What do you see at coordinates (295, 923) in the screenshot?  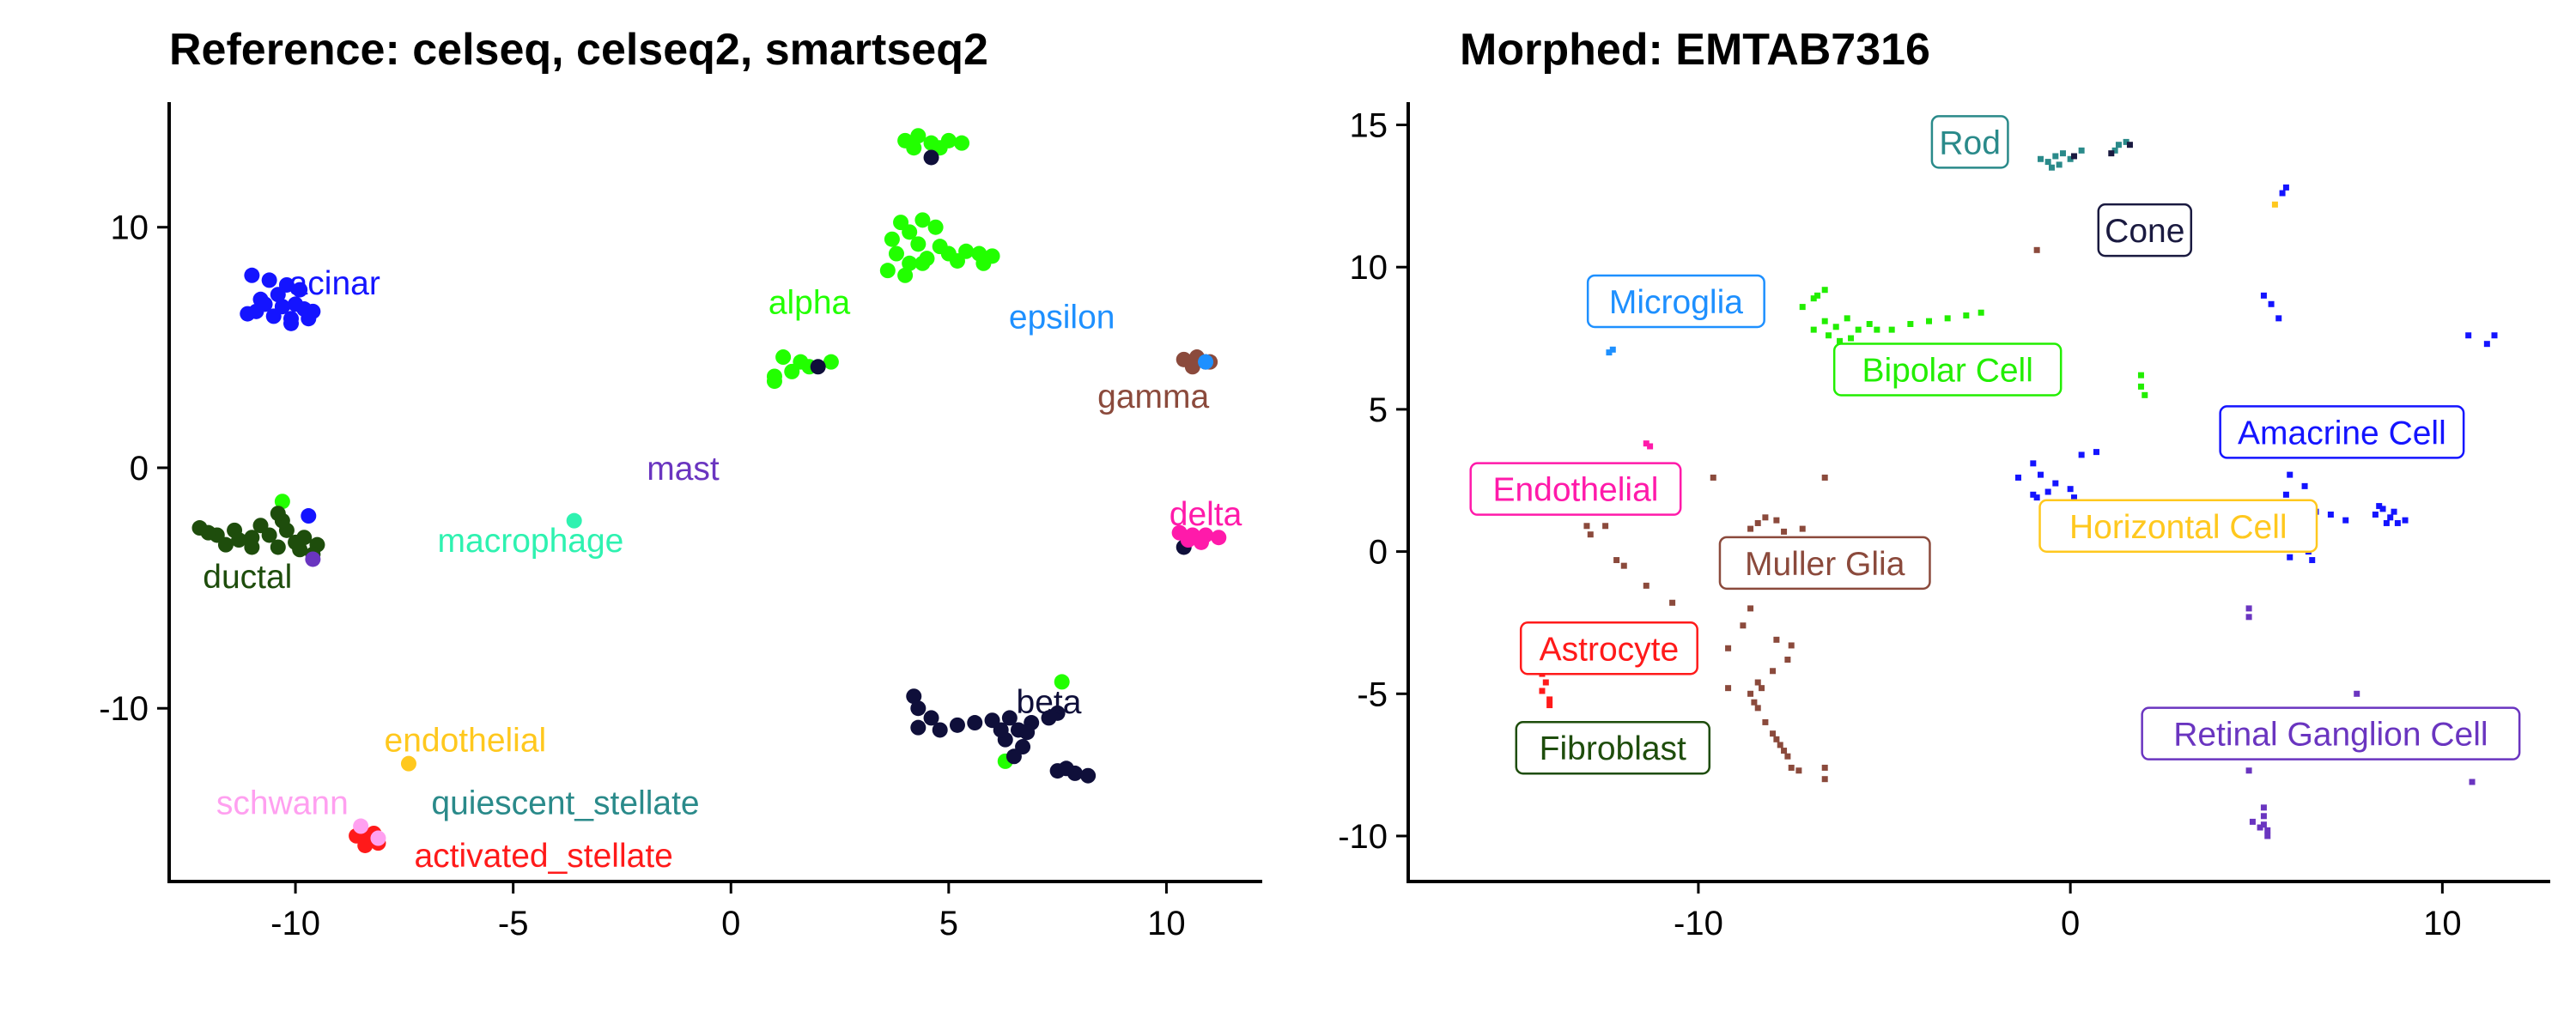 I see `x-tick-label: -10` at bounding box center [295, 923].